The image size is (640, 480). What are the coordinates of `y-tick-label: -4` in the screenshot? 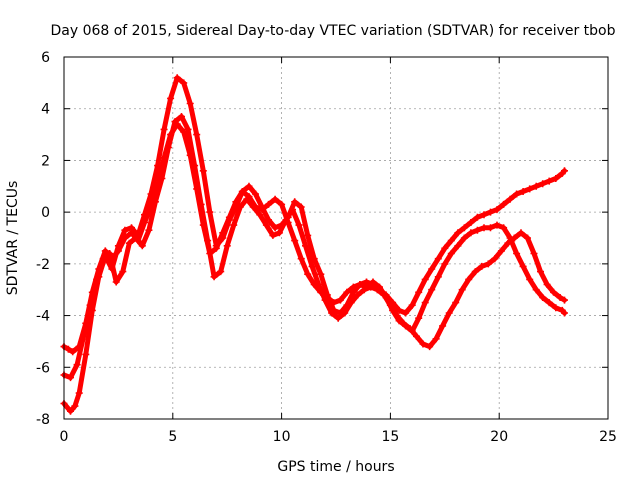 It's located at (43, 317).